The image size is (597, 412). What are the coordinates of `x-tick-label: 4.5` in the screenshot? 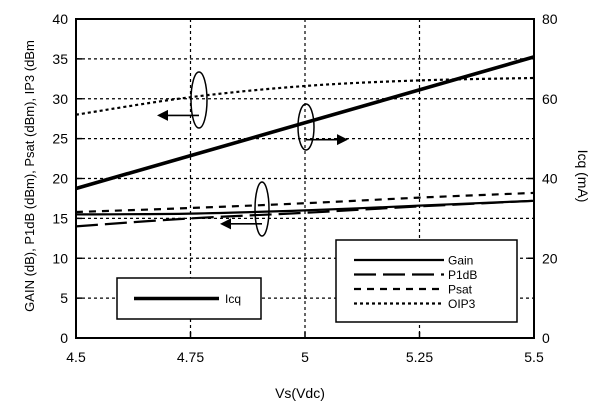 It's located at (76, 357).